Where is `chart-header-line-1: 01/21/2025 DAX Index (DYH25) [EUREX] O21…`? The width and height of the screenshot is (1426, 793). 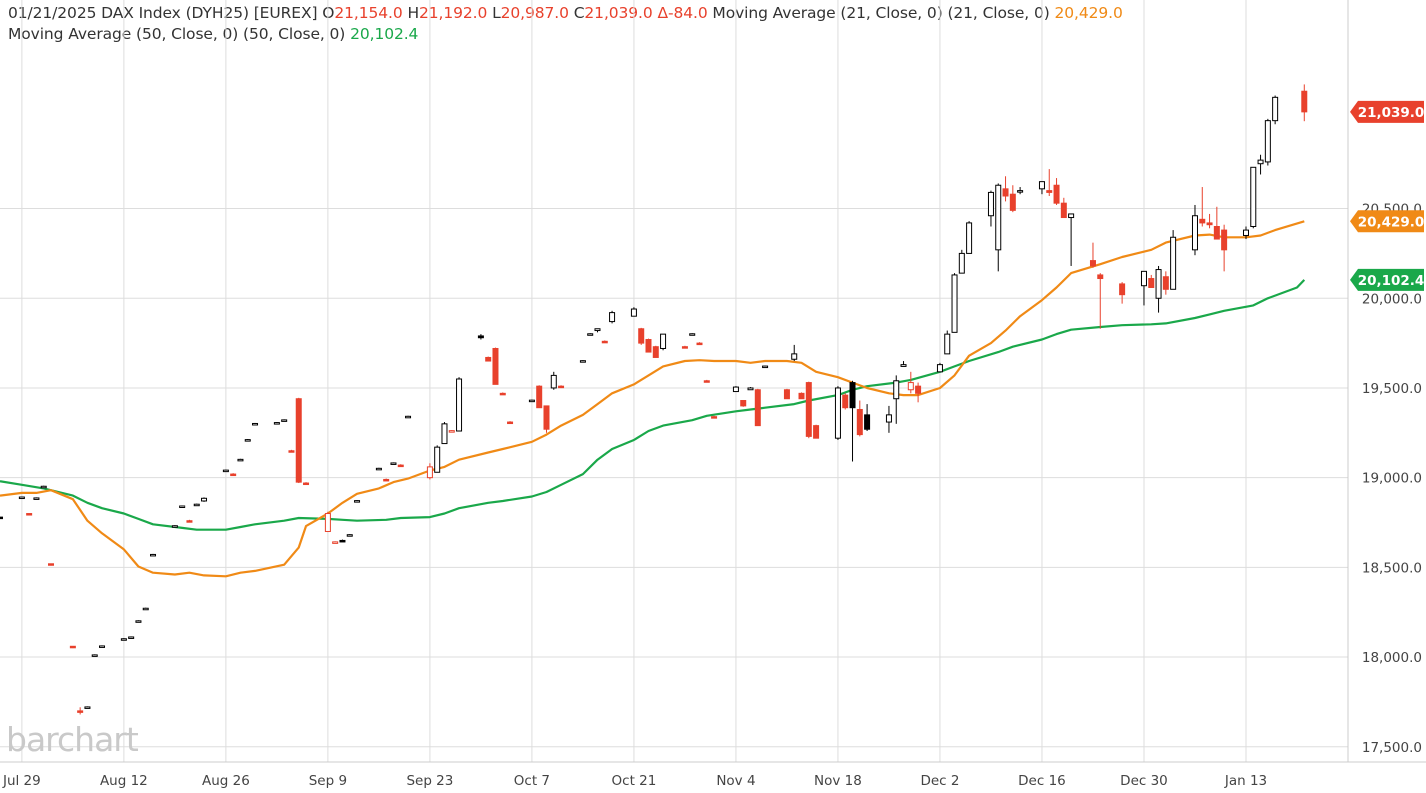 chart-header-line-1: 01/21/2025 DAX Index (DYH25) [EUREX] O21… is located at coordinates (565, 13).